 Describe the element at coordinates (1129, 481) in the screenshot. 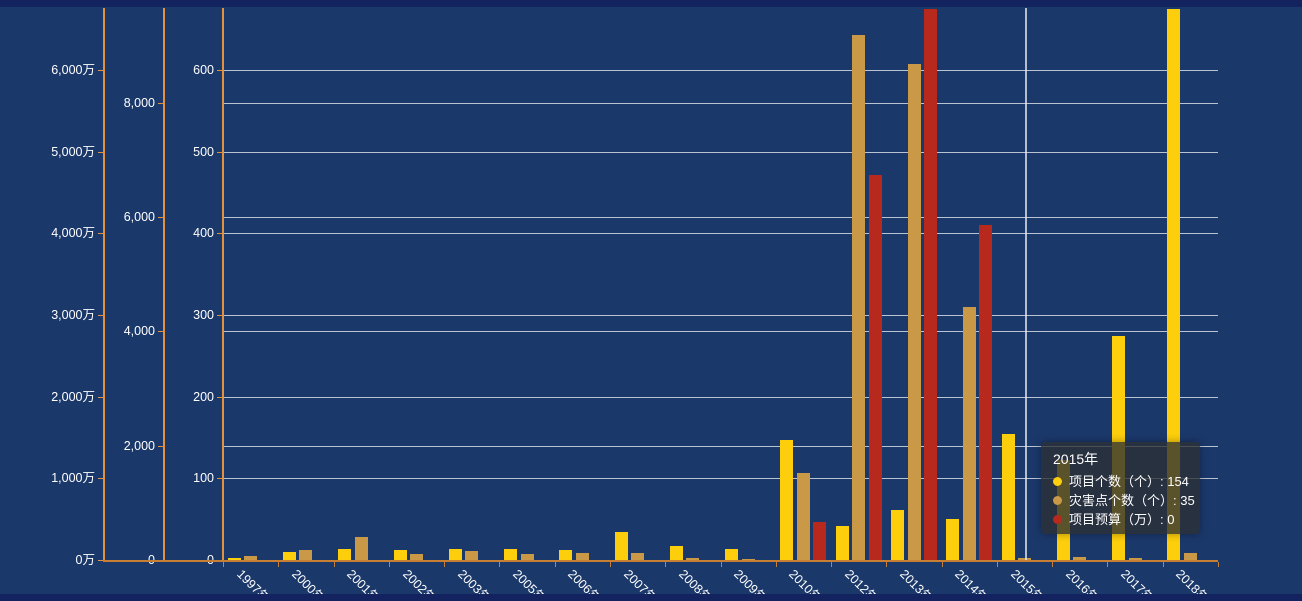

I see `tooltip-row-text: 项目个数（个）: 154` at that location.